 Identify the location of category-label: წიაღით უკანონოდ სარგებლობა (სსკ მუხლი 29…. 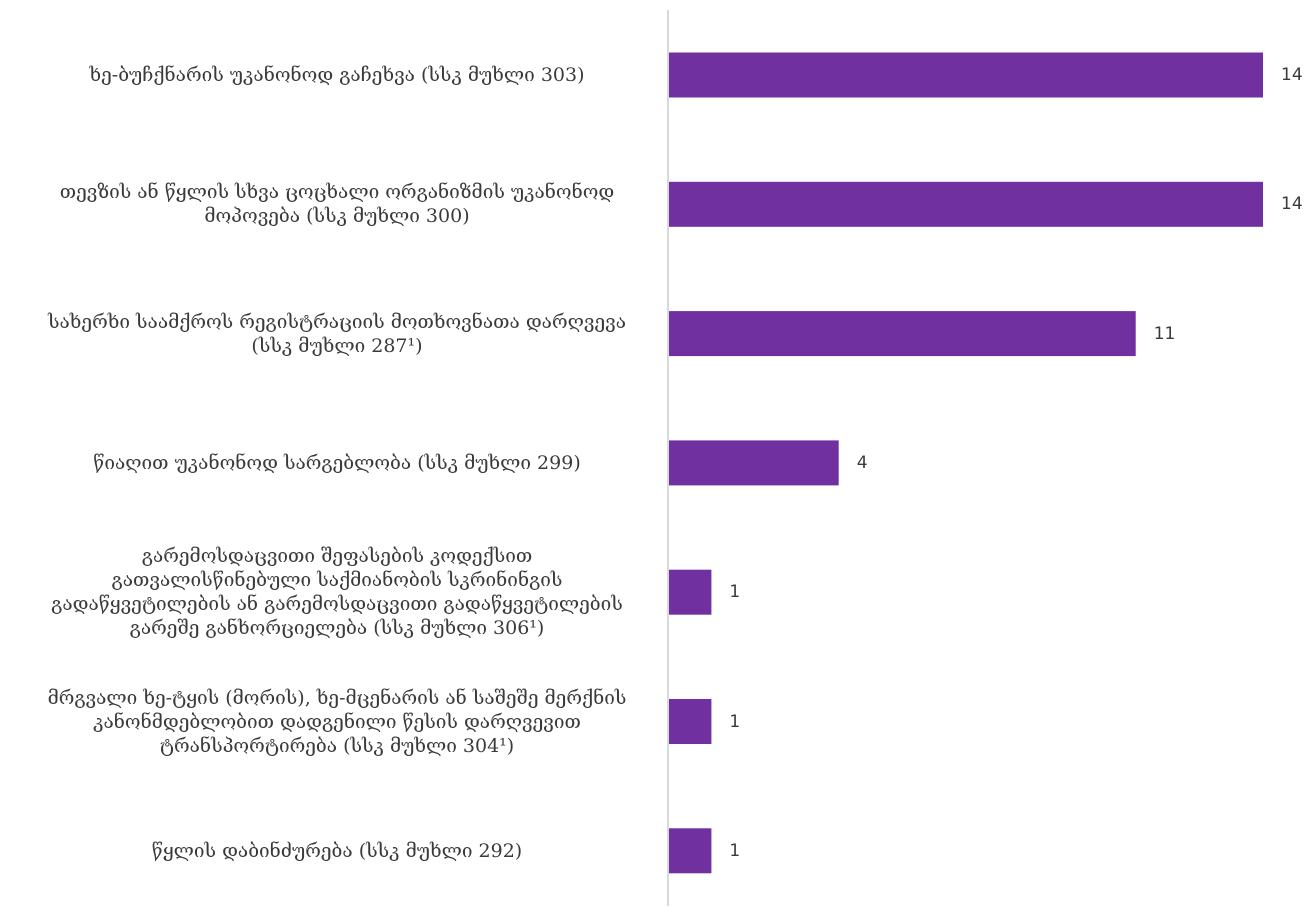
(337, 463).